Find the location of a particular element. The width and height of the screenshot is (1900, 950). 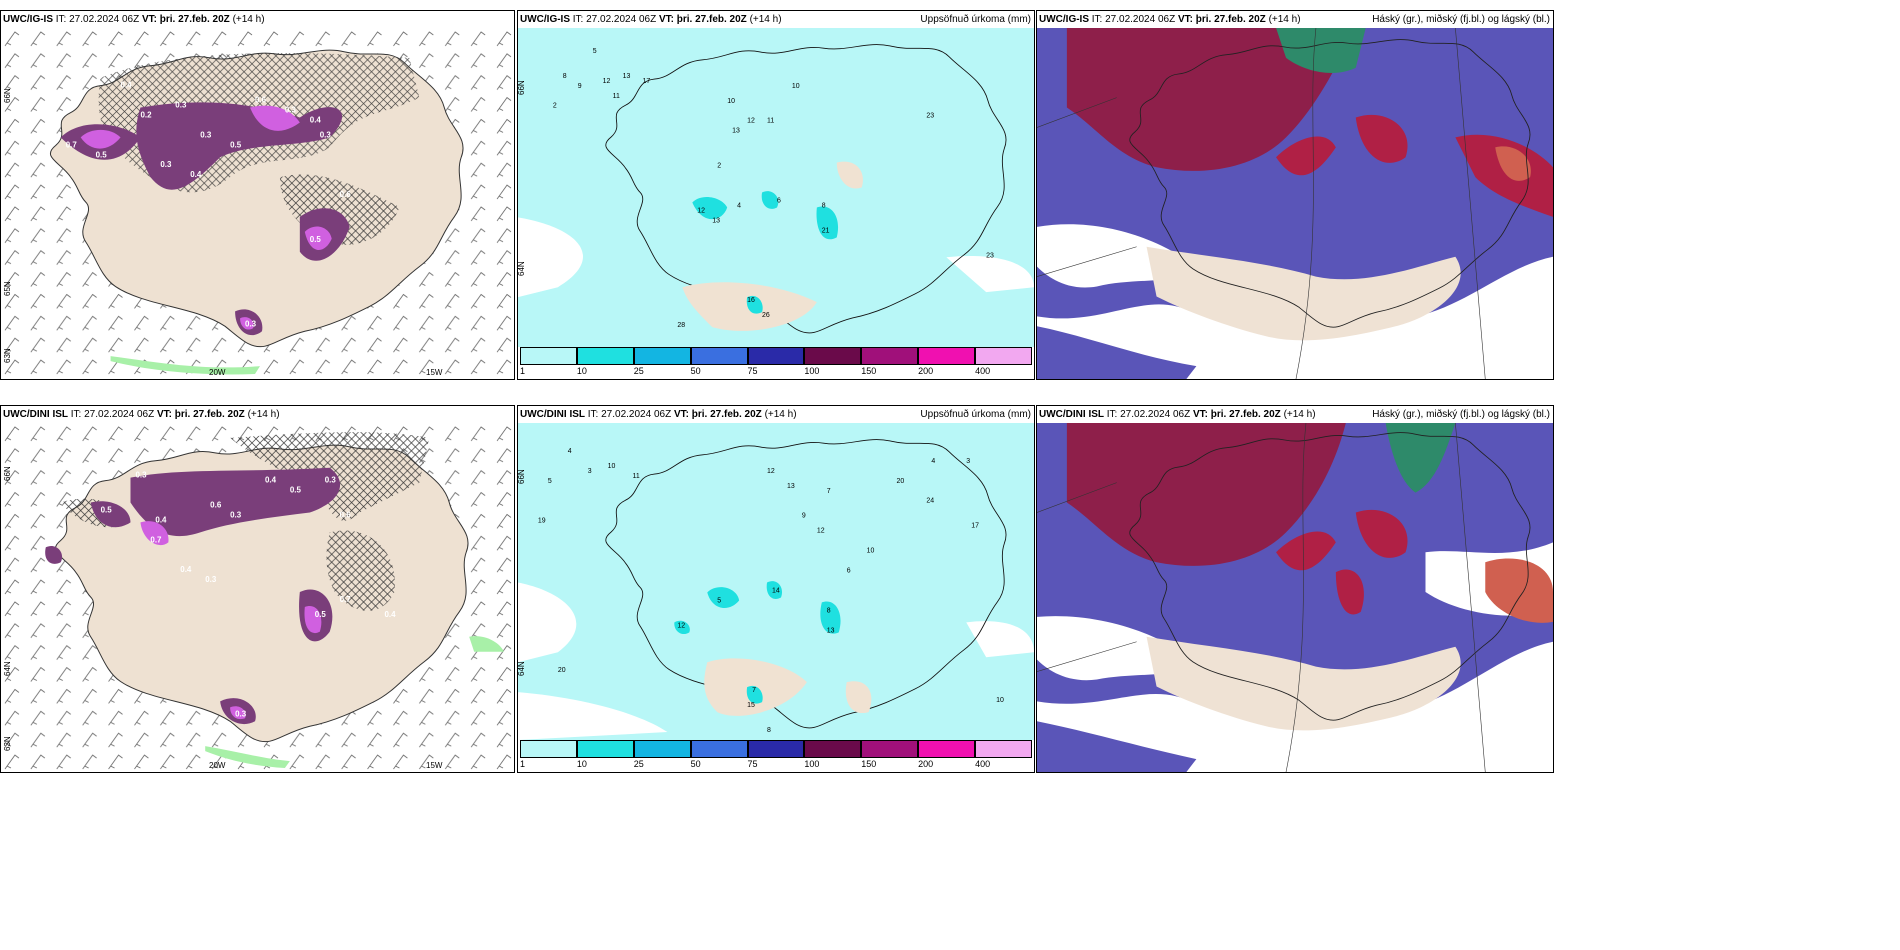

svg-text: 13 is located at coordinates (736, 131).